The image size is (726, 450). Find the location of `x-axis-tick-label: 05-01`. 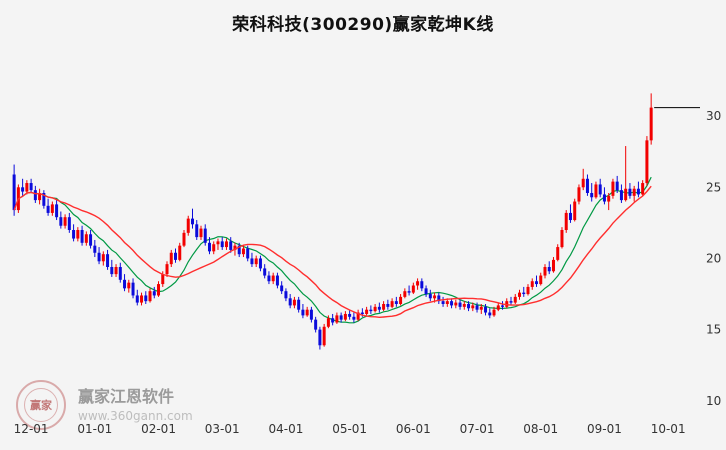

x-axis-tick-label: 05-01 is located at coordinates (349, 429).